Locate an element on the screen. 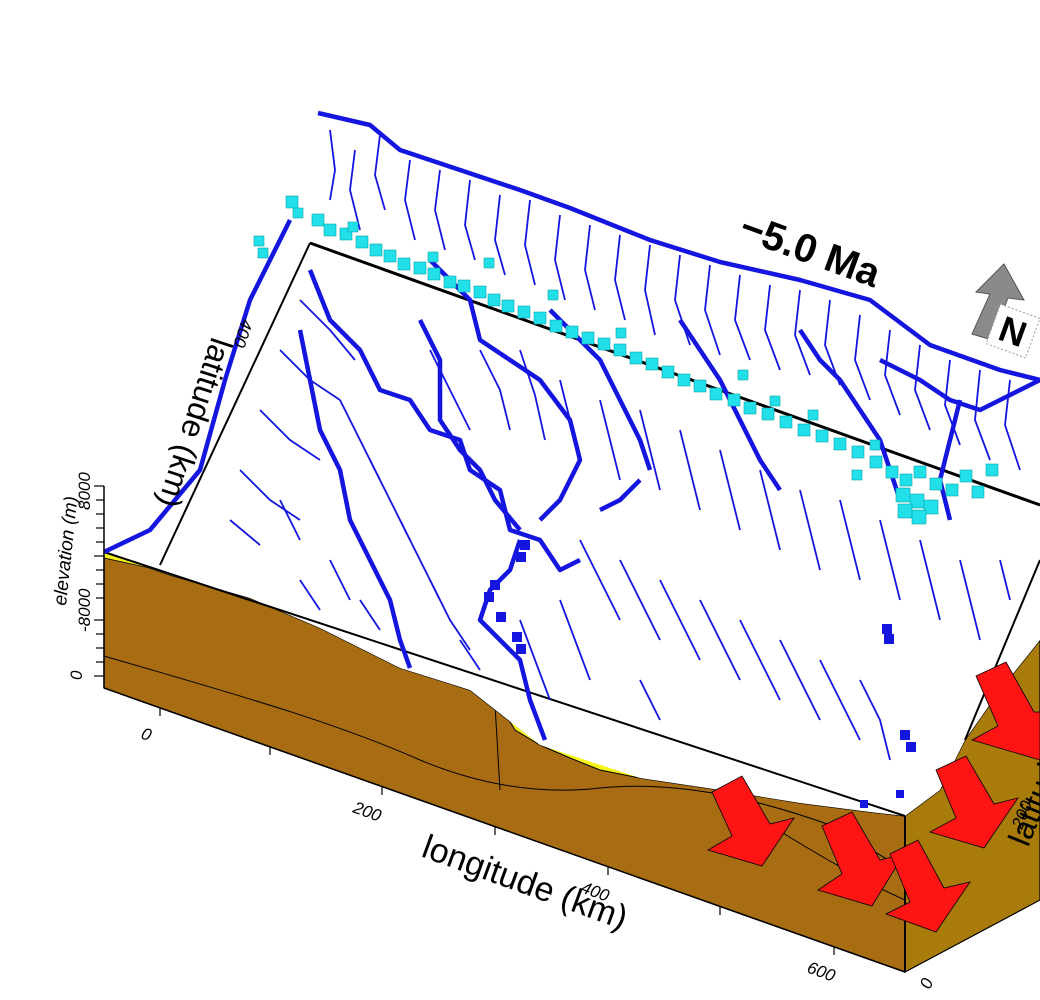  fault-line is located at coordinates (497, 747).